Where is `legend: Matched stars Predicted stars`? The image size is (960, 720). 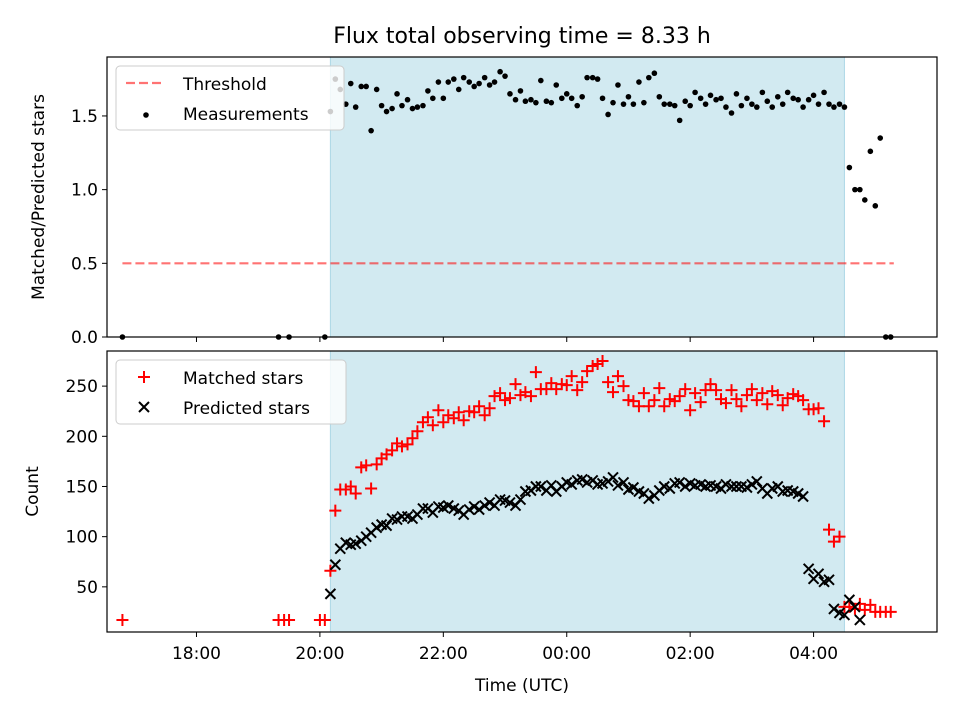
legend: Matched stars Predicted stars is located at coordinates (231, 392).